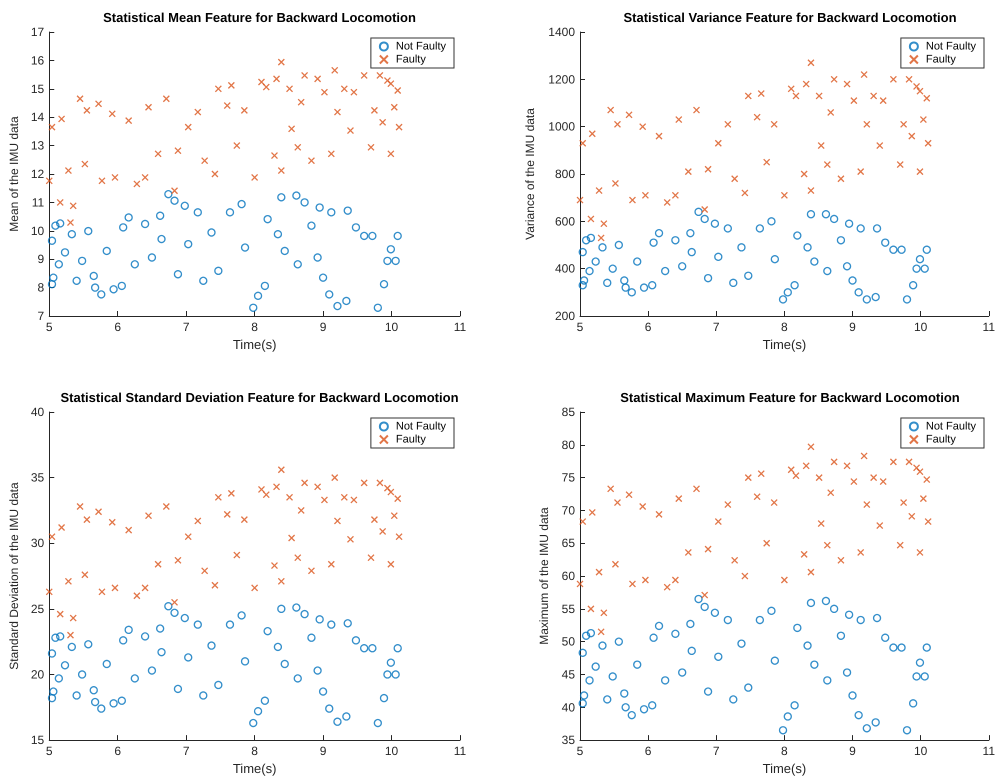 This screenshot has height=781, width=998. Describe the element at coordinates (569, 477) in the screenshot. I see `y-tick-label: 75` at that location.